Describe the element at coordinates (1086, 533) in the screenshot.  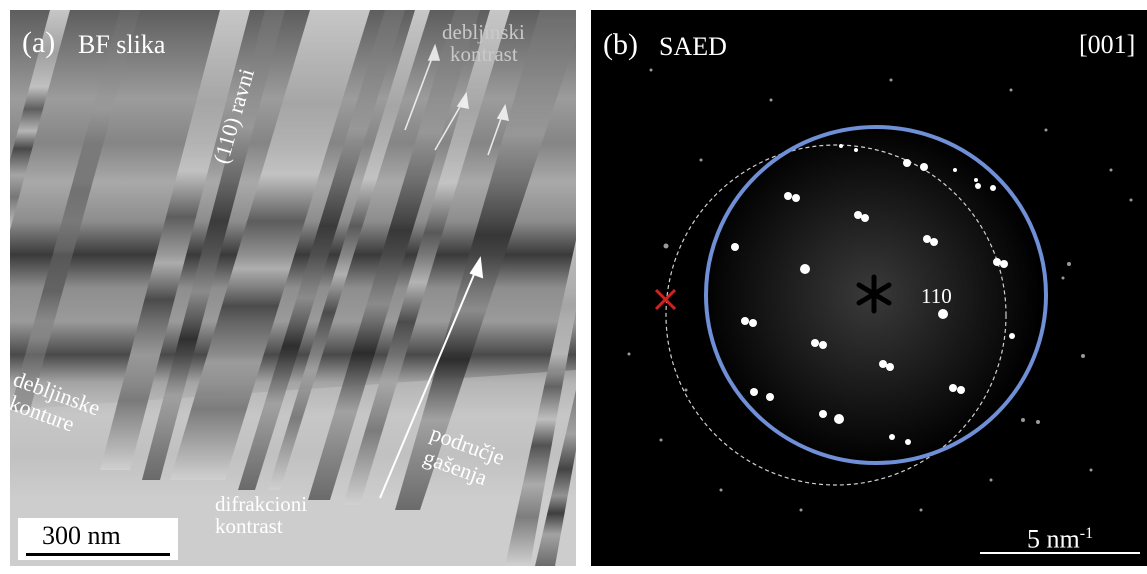
I see `scale-bar-b-exponent: -1` at that location.